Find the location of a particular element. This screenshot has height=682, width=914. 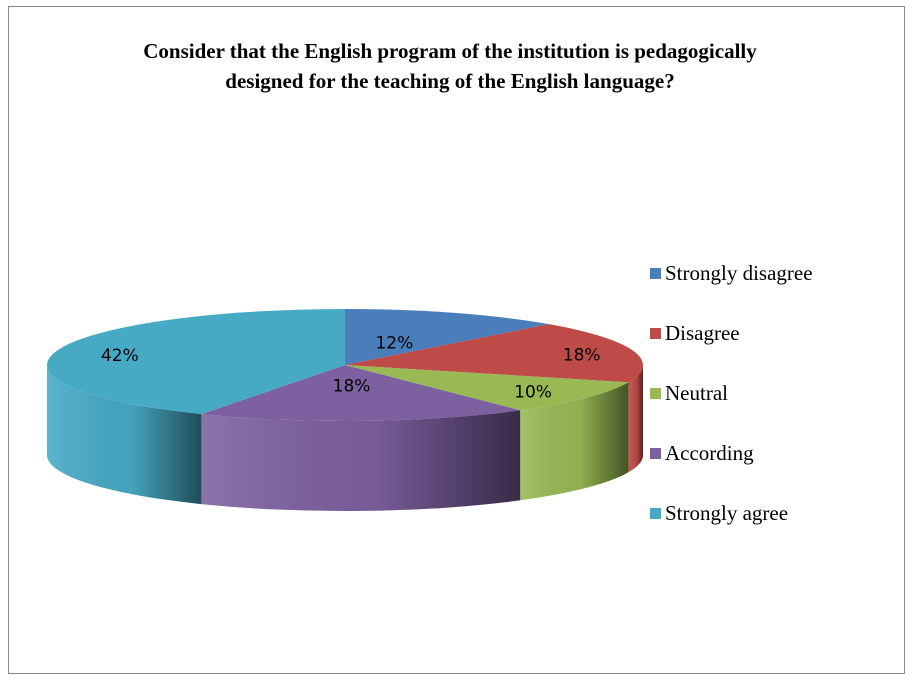

data-label-strongly-disagree: 12% is located at coordinates (394, 344).